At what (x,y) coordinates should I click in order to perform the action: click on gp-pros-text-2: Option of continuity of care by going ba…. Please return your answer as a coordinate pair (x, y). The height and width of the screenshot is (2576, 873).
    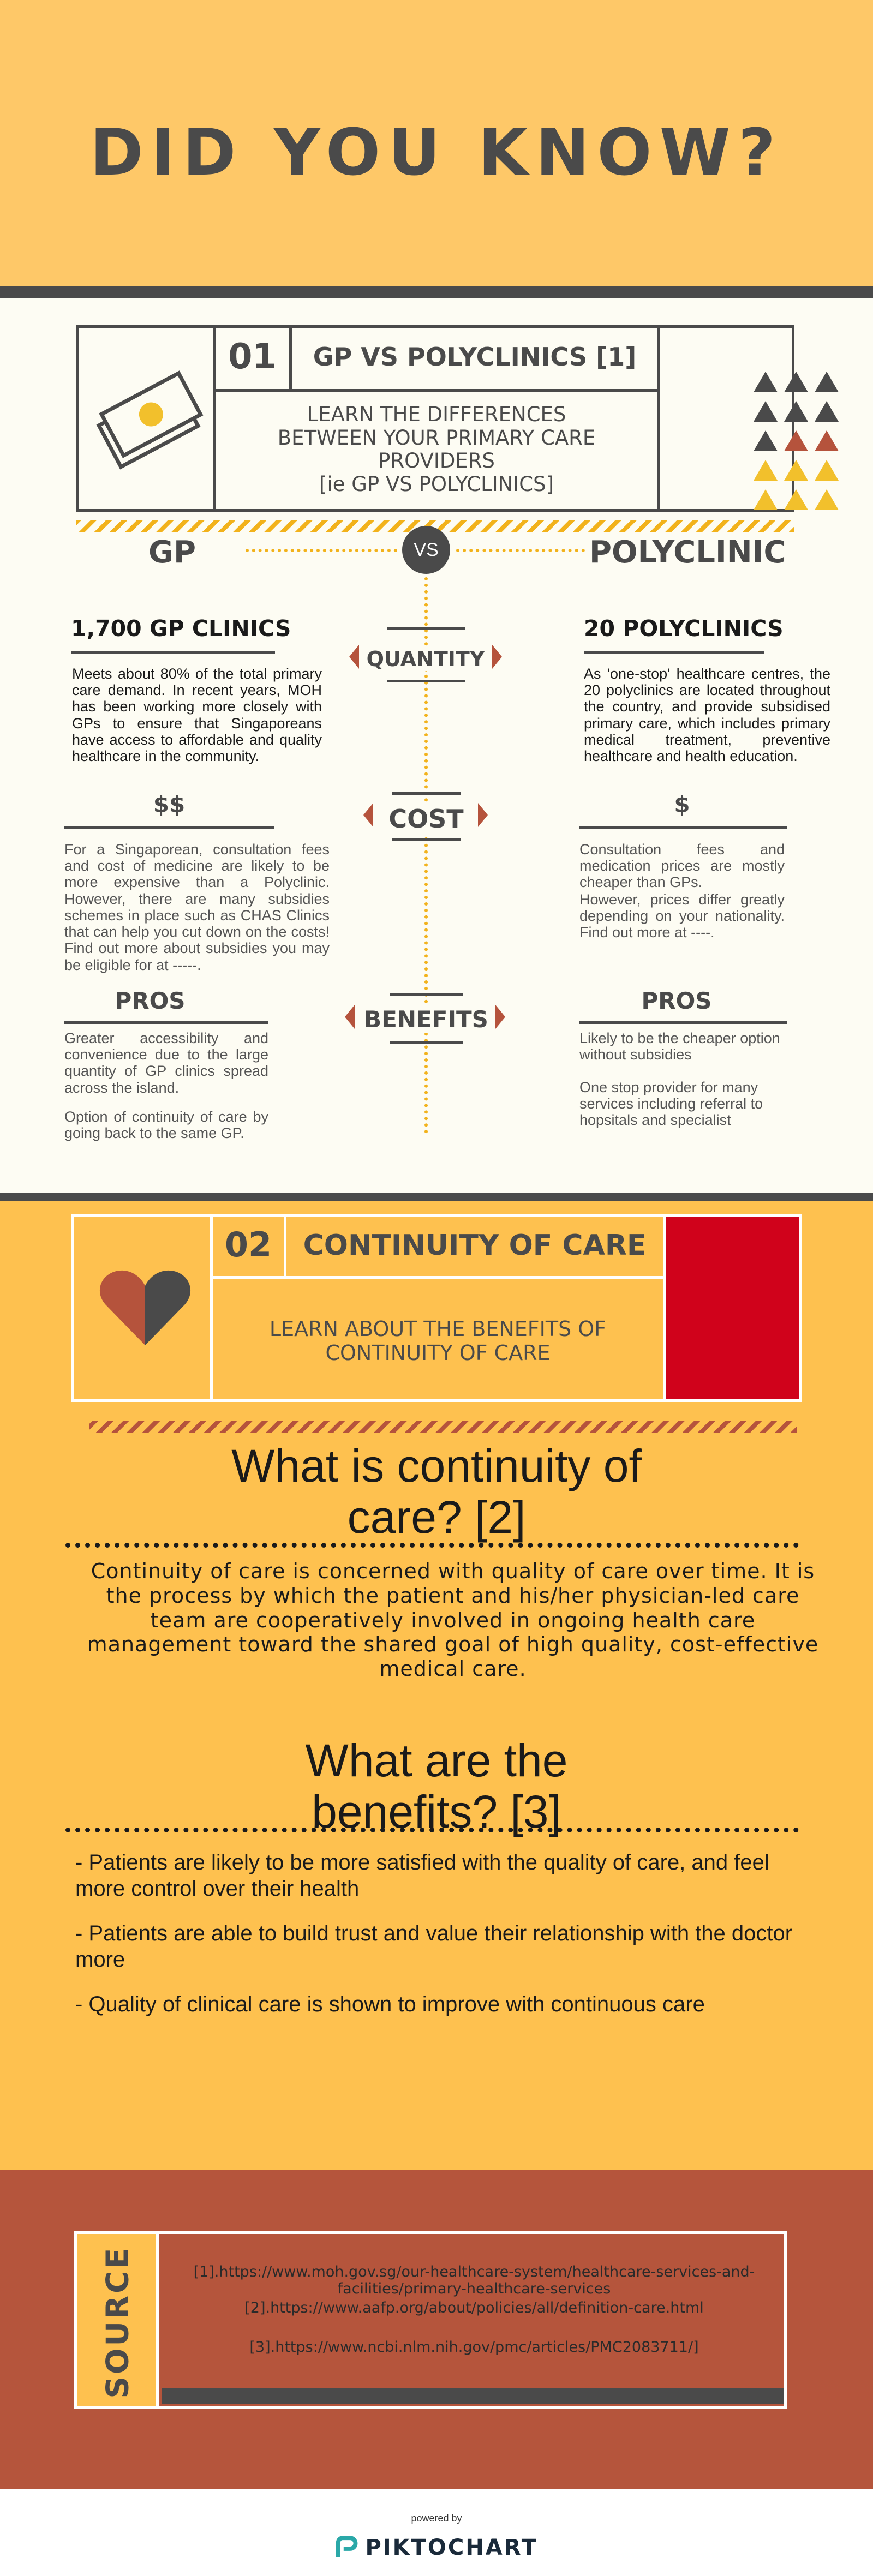
    Looking at the image, I should click on (166, 1125).